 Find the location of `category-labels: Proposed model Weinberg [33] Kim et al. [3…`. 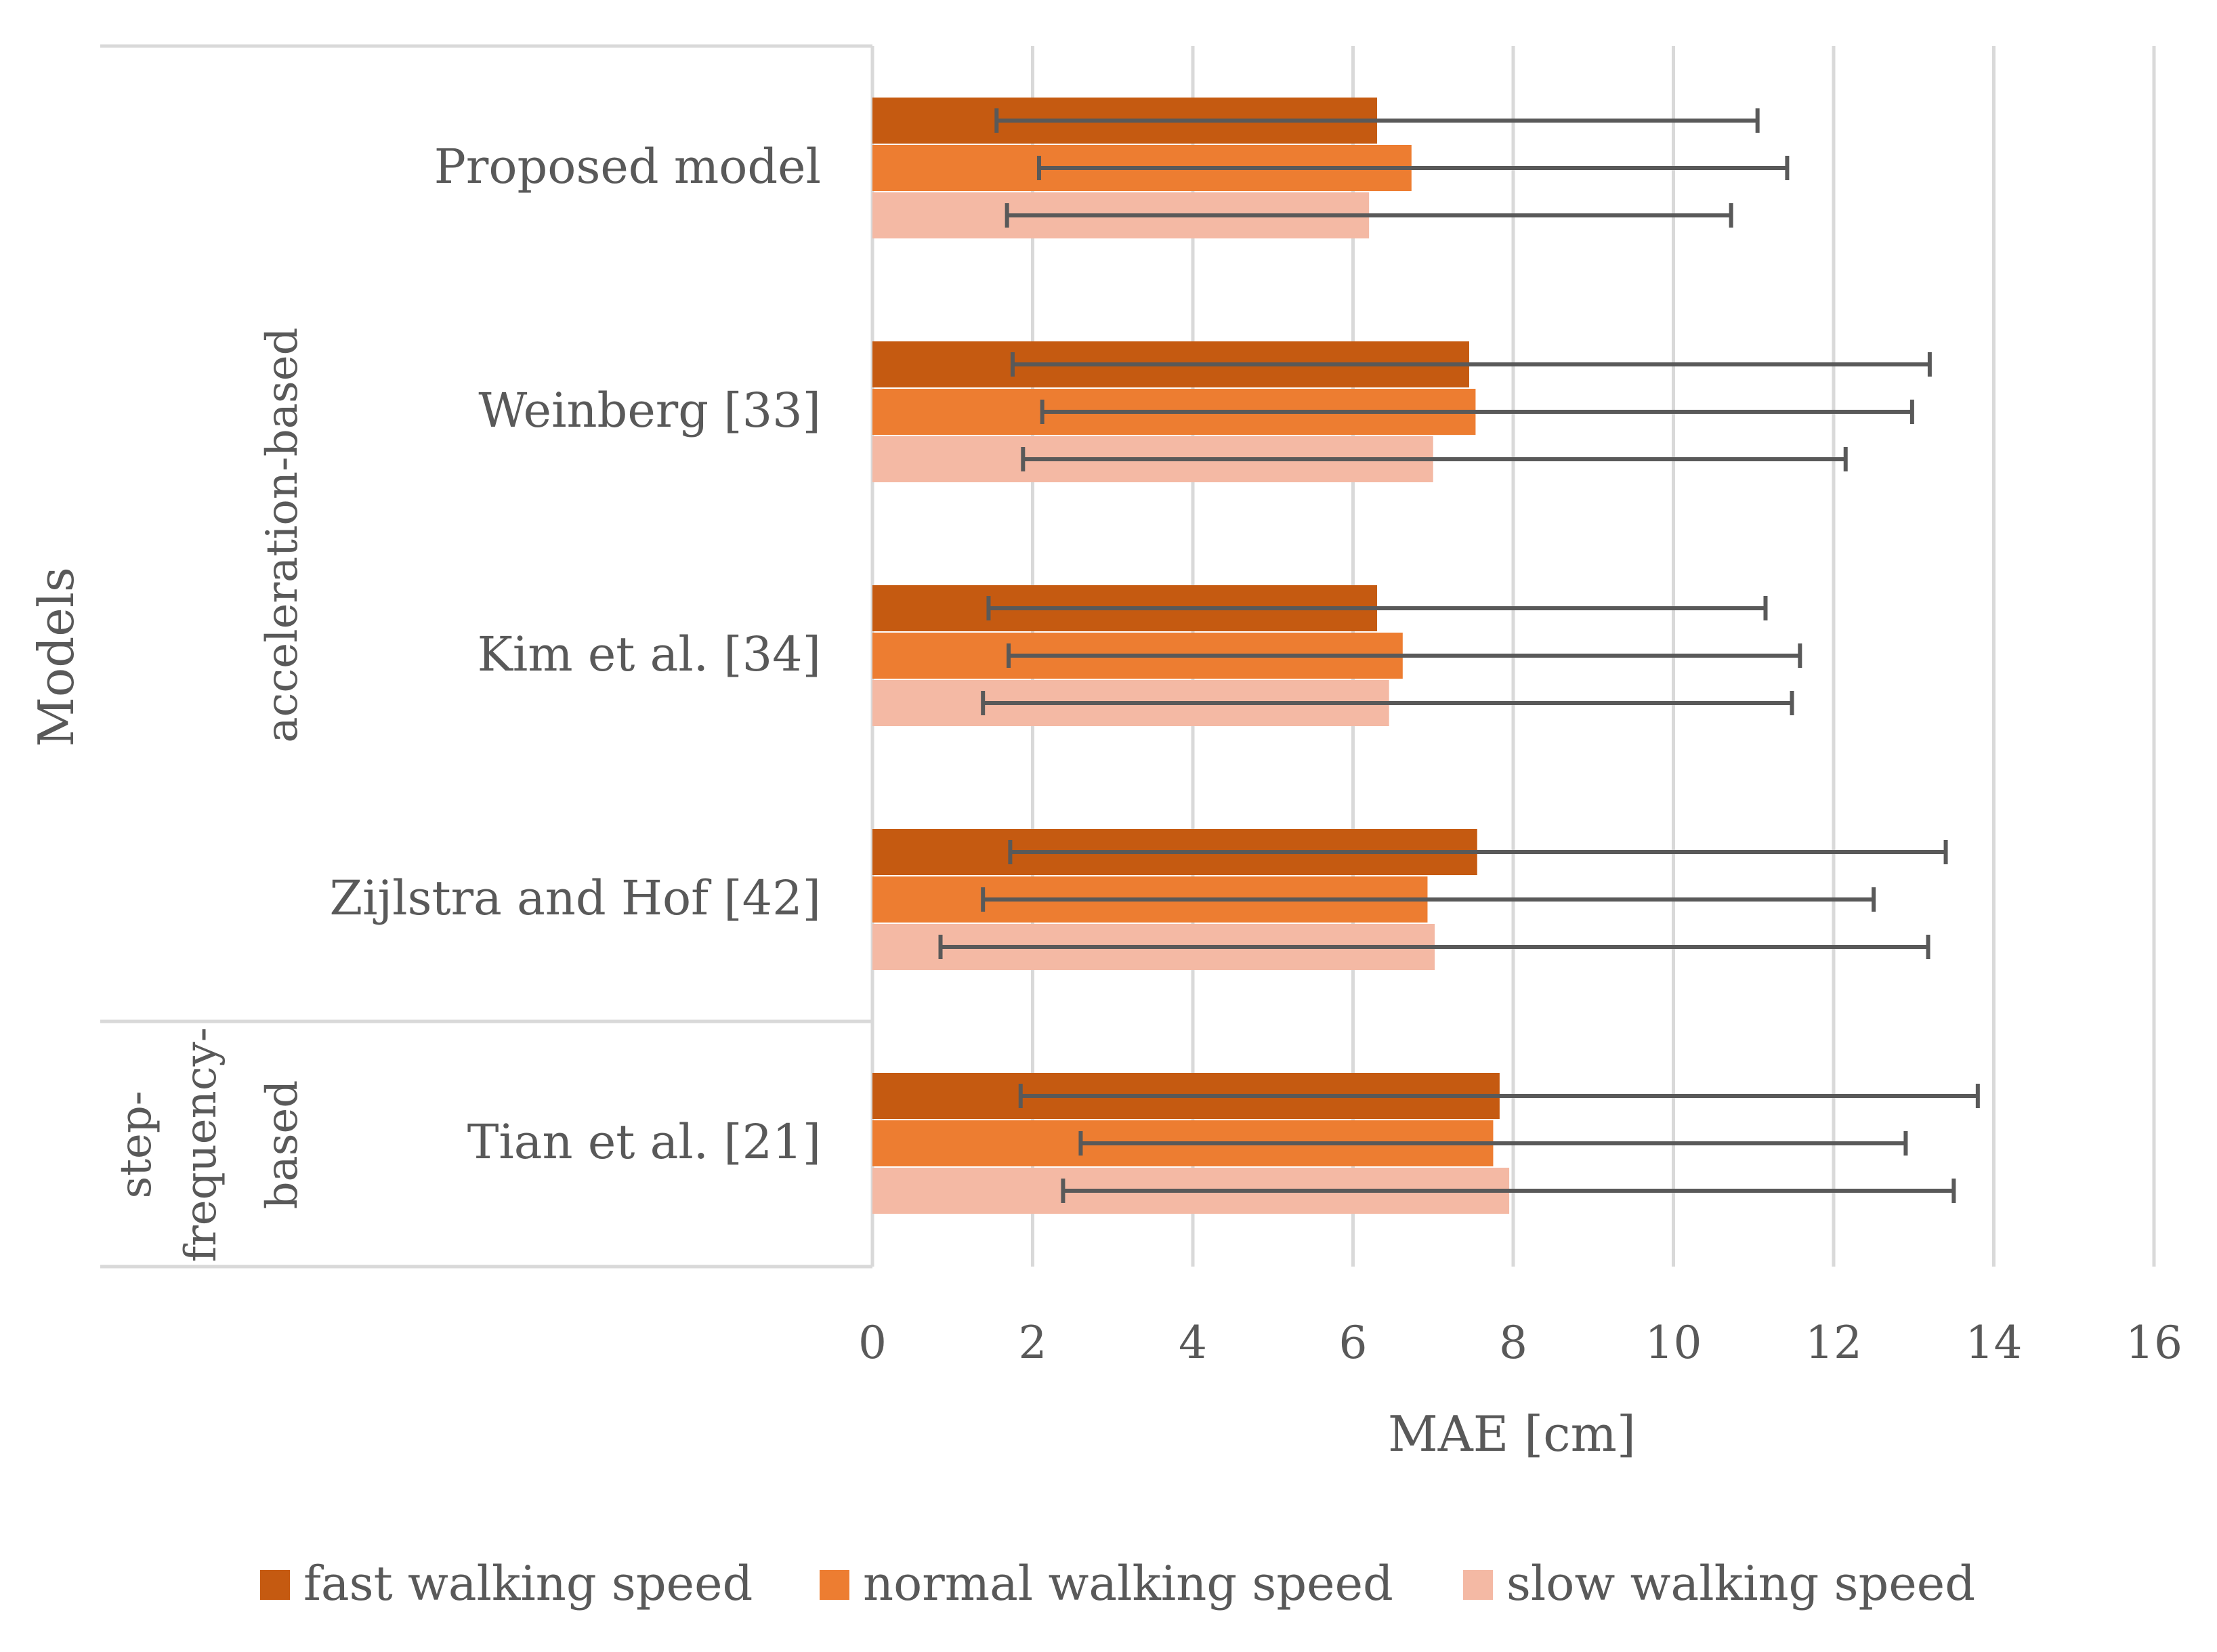

category-labels: Proposed model Weinberg [33] Kim et al. [3… is located at coordinates (575, 655).